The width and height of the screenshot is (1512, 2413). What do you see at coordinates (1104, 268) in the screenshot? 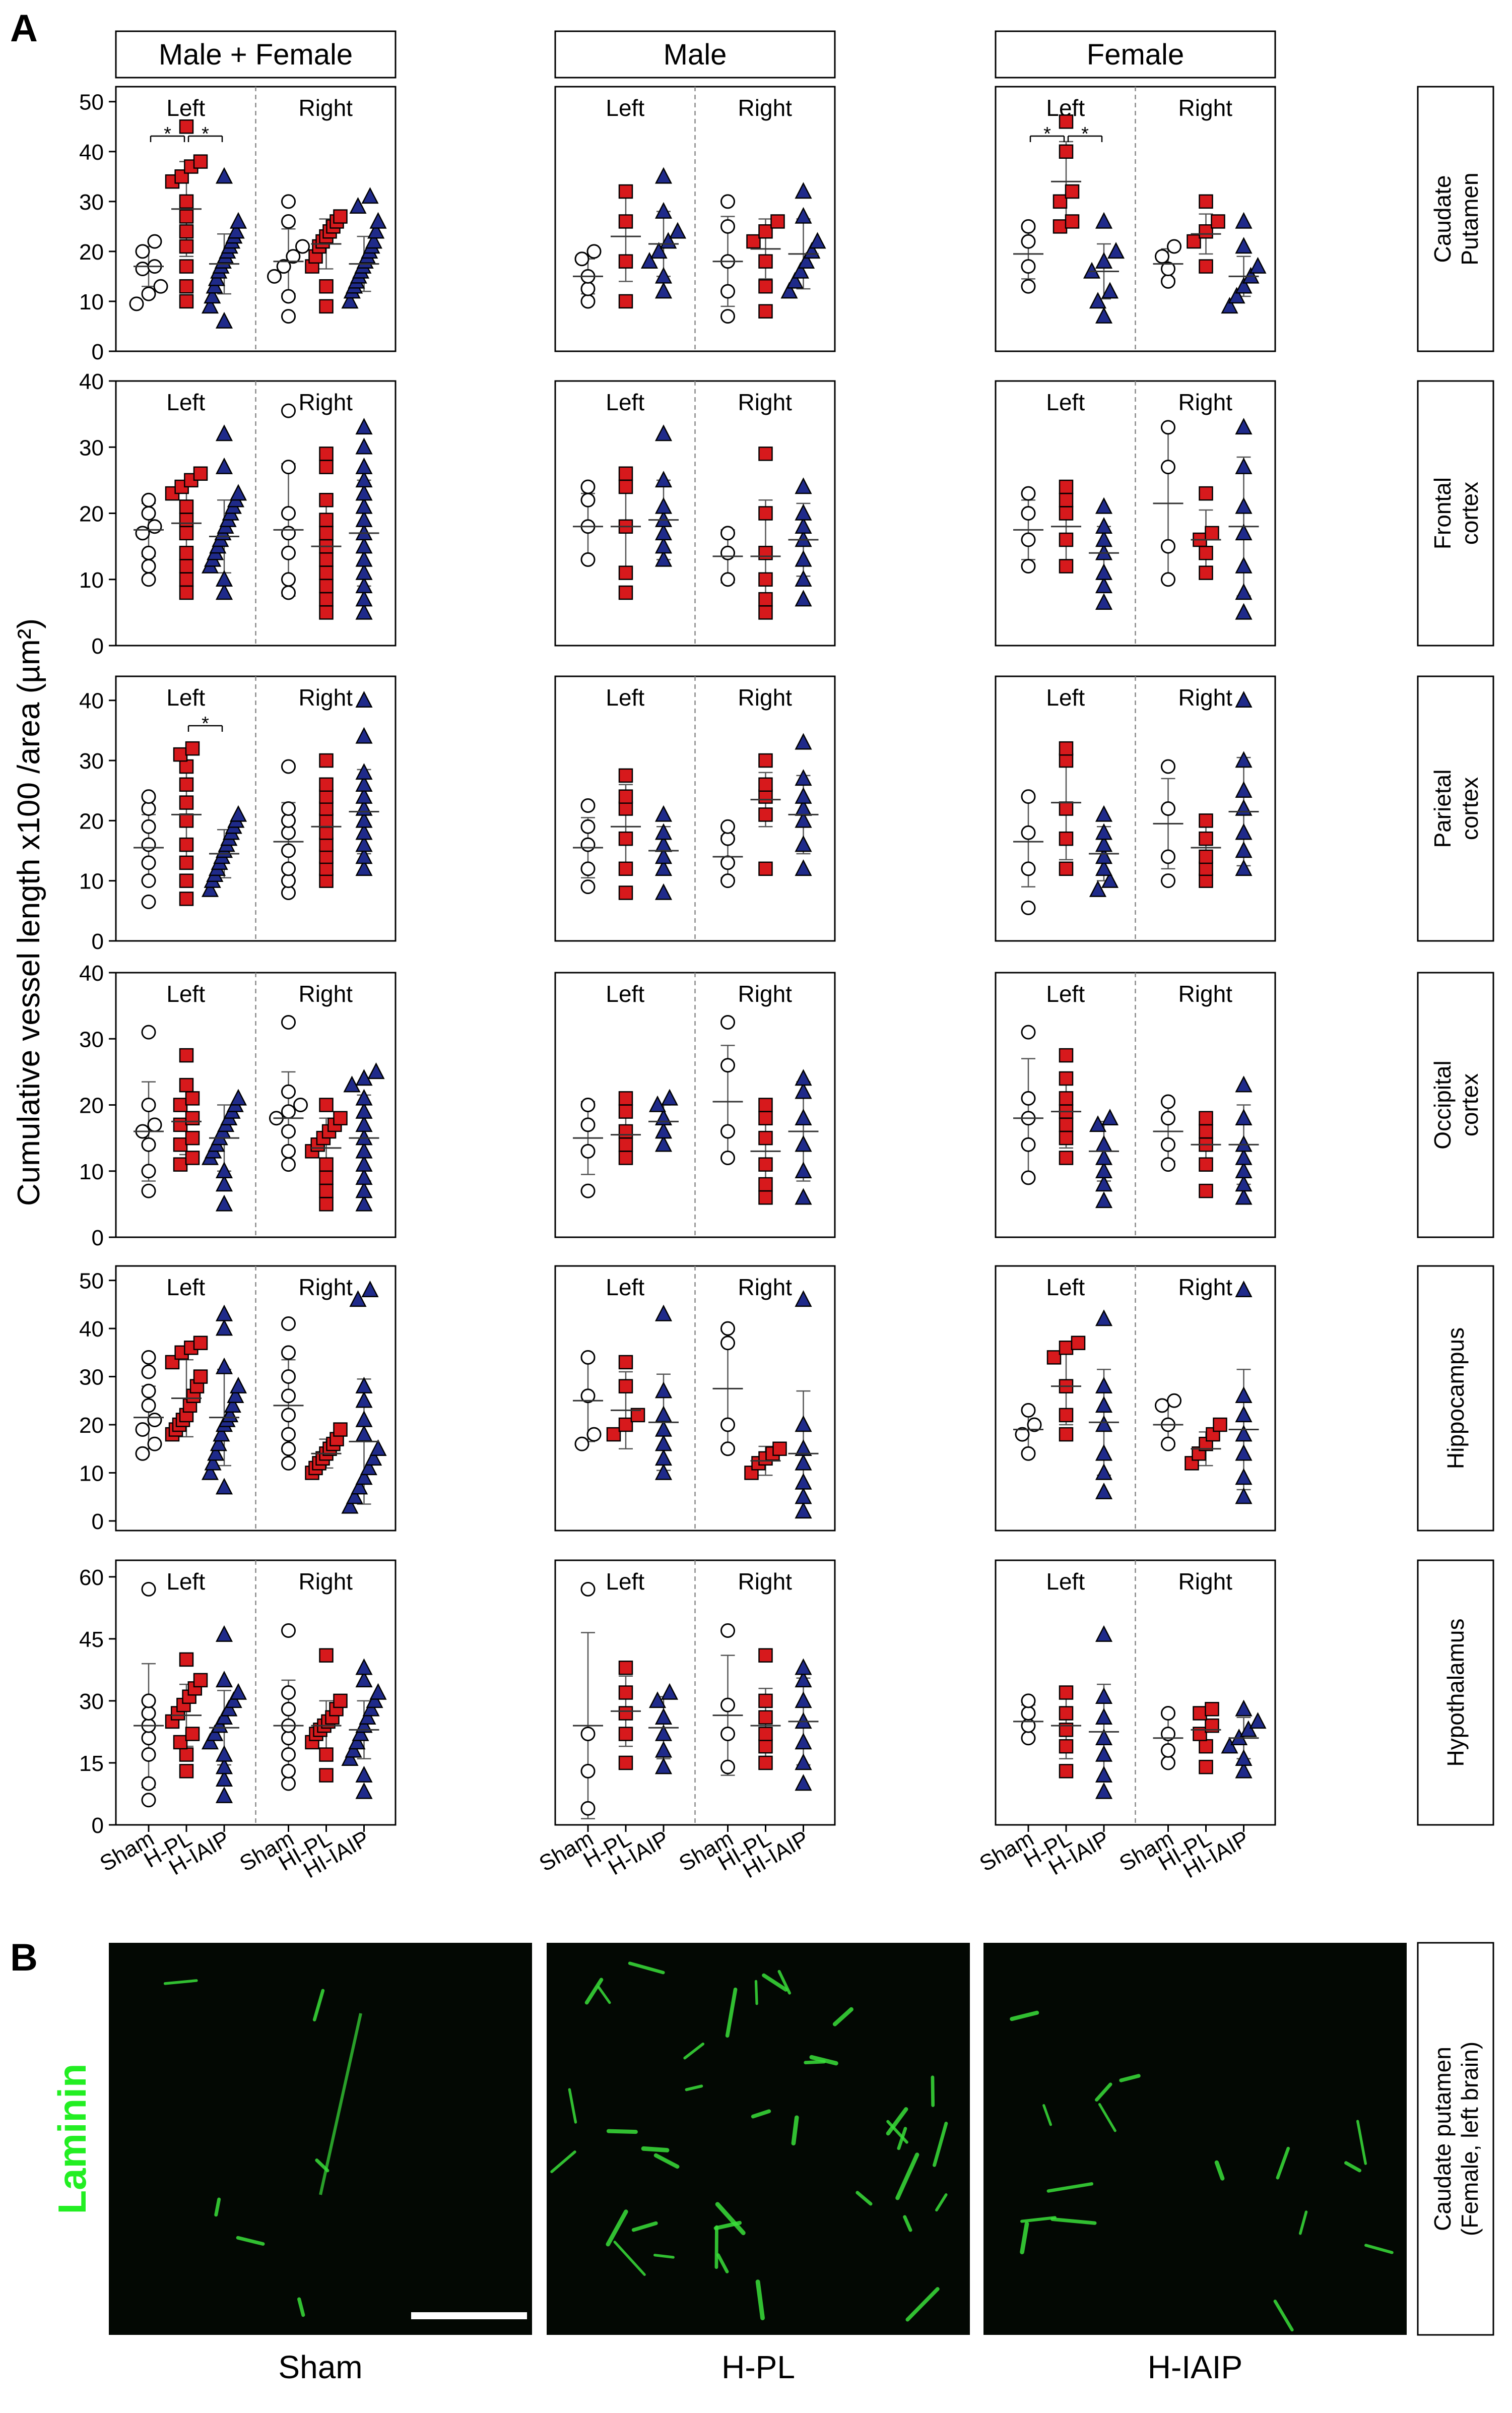
I see `group-iaip` at bounding box center [1104, 268].